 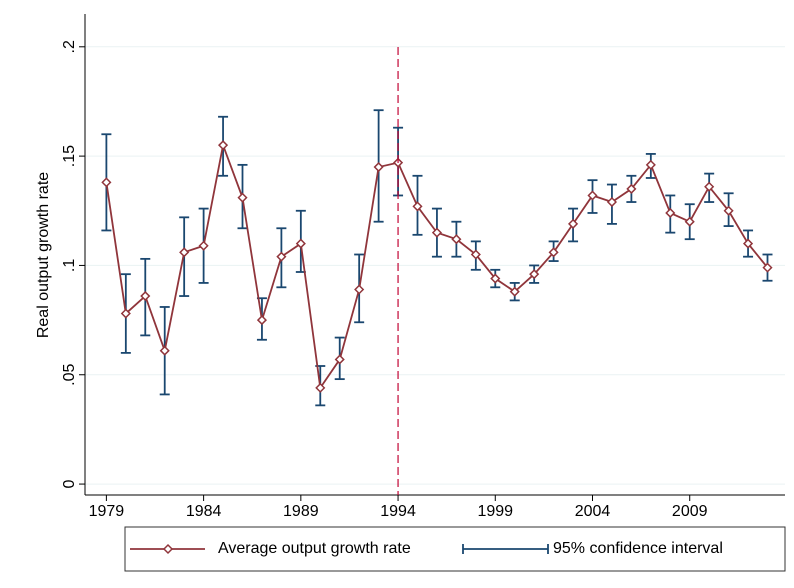 I want to click on legend-label: Average output growth rate, so click(x=314, y=548).